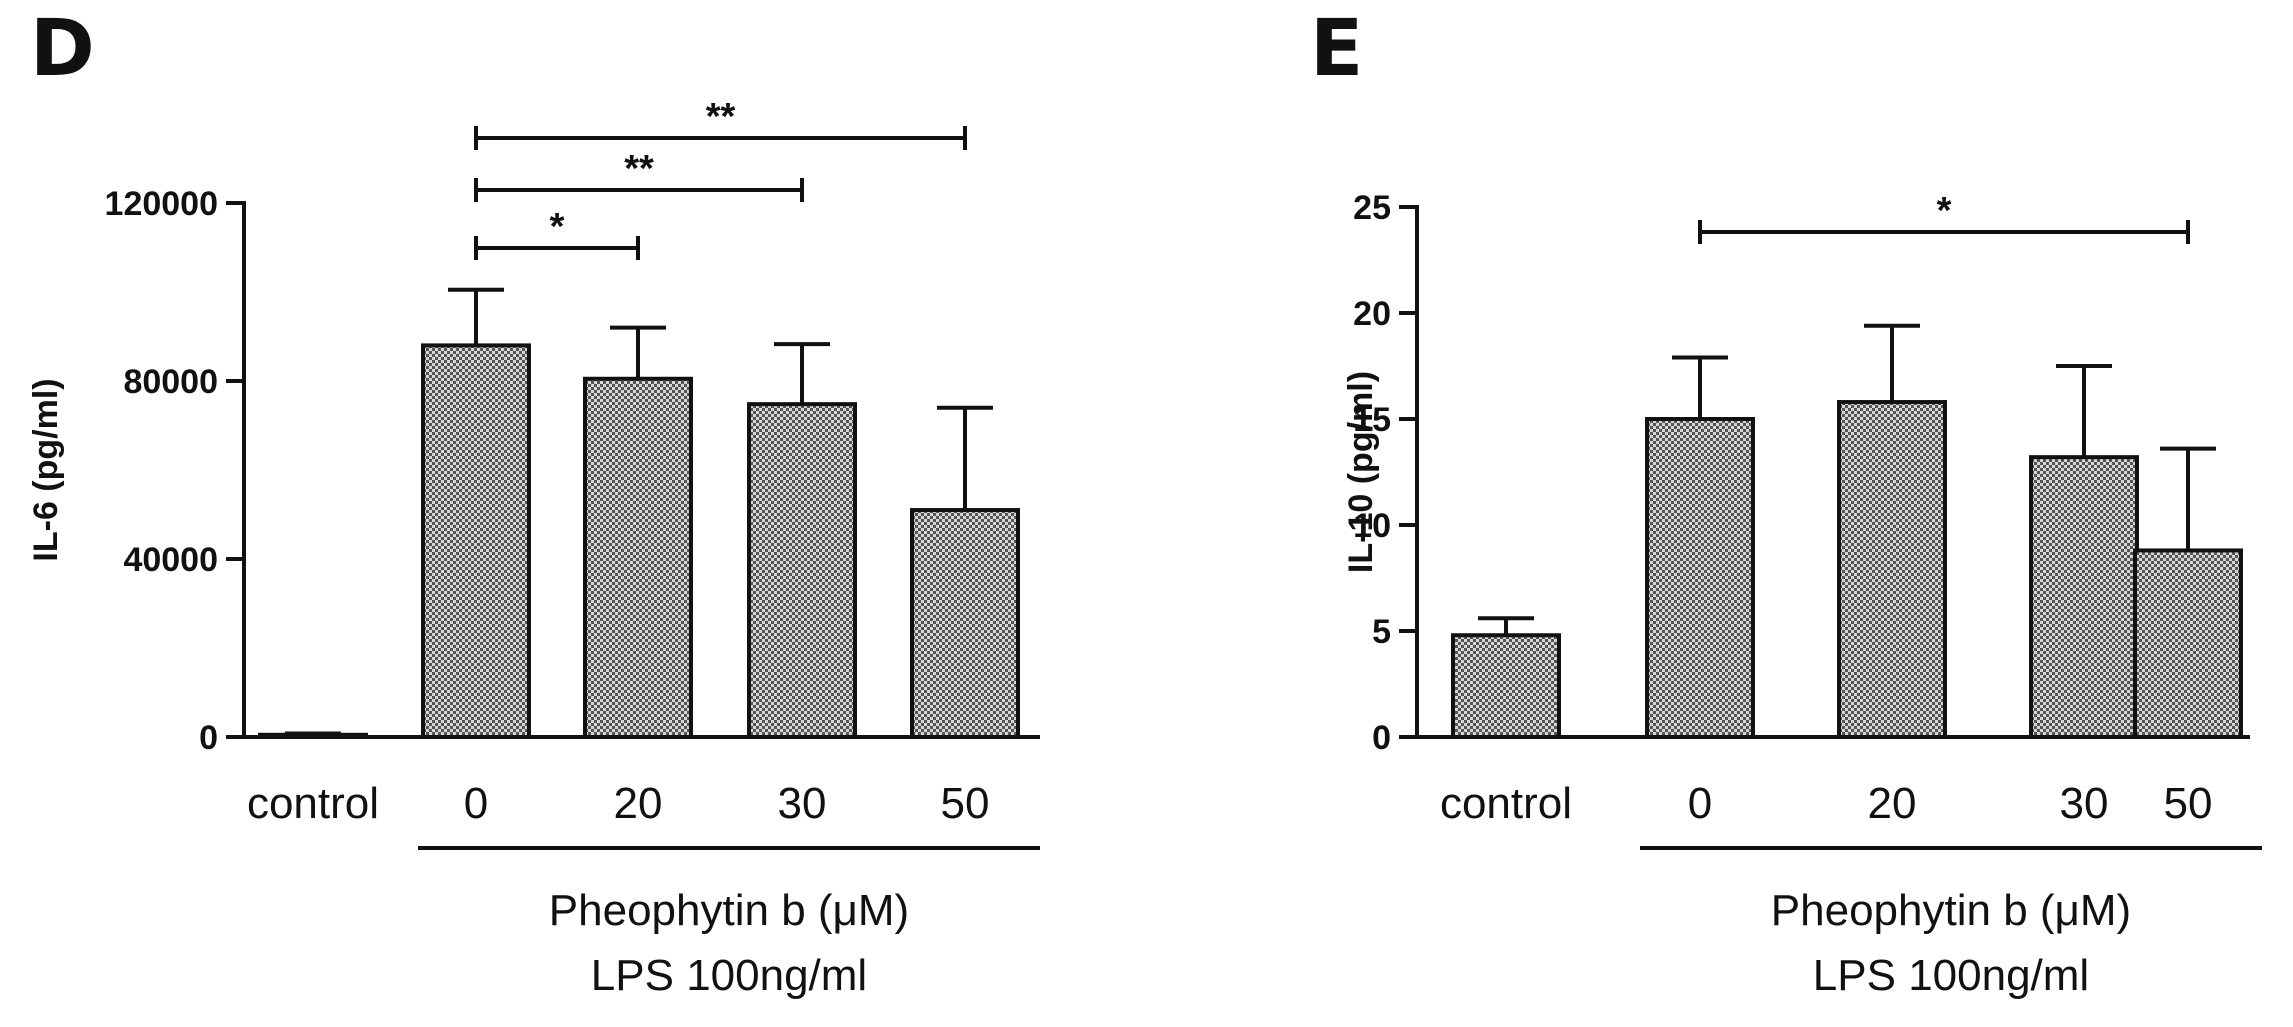 This screenshot has width=2293, height=1027. What do you see at coordinates (1372, 420) in the screenshot?
I see `y-tick-label: 15` at bounding box center [1372, 420].